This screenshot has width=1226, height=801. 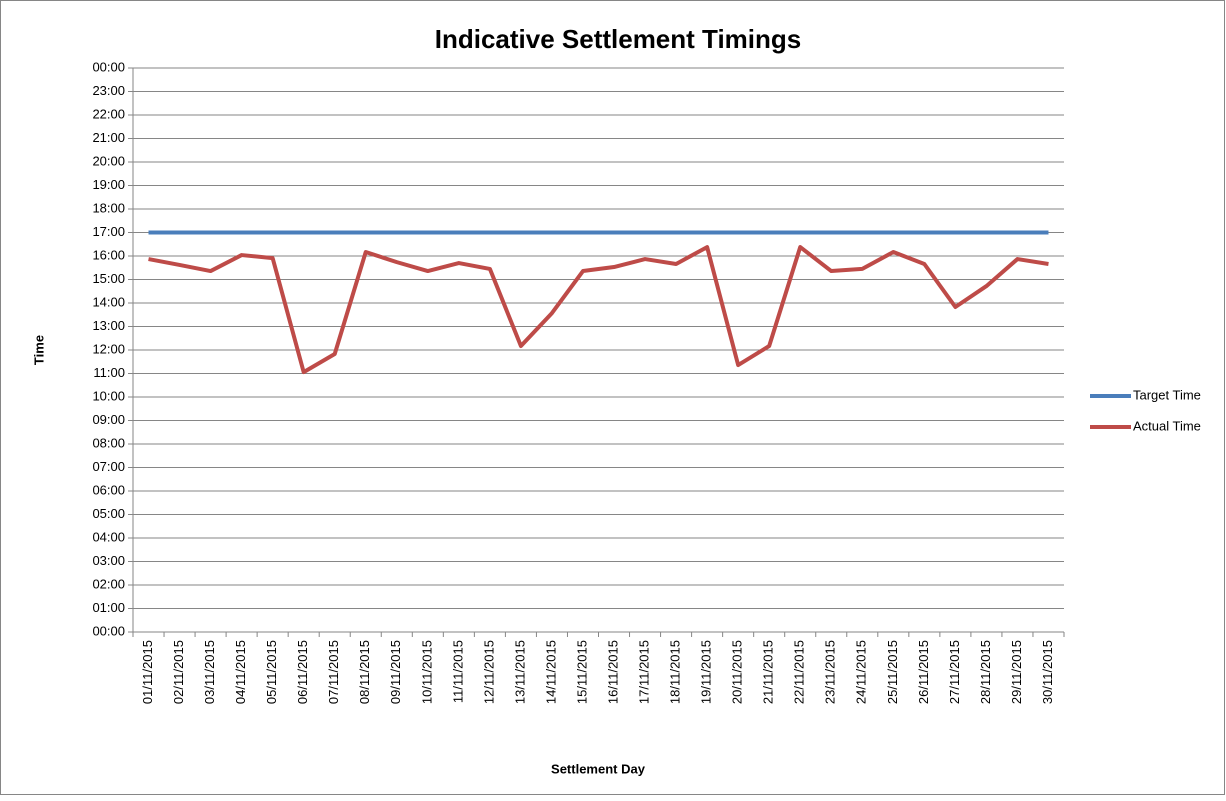 What do you see at coordinates (426, 672) in the screenshot?
I see `x-tick-label: 10/11/2015` at bounding box center [426, 672].